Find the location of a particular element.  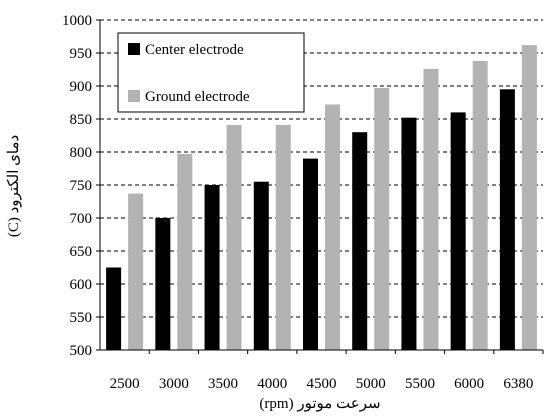

y-axis-title: دمای الکترود (C) is located at coordinates (14, 186).